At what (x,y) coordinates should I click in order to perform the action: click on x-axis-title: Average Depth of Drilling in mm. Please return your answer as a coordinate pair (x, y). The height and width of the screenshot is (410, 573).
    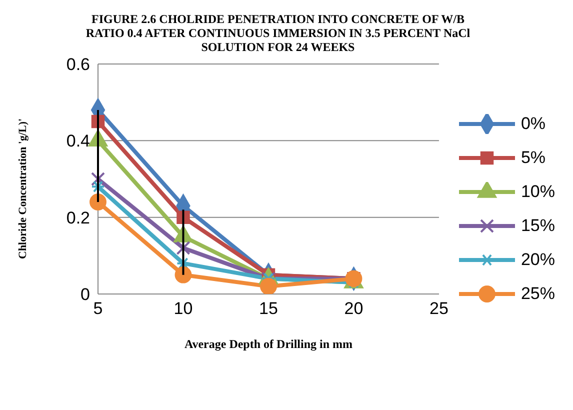
    Looking at the image, I should click on (268, 344).